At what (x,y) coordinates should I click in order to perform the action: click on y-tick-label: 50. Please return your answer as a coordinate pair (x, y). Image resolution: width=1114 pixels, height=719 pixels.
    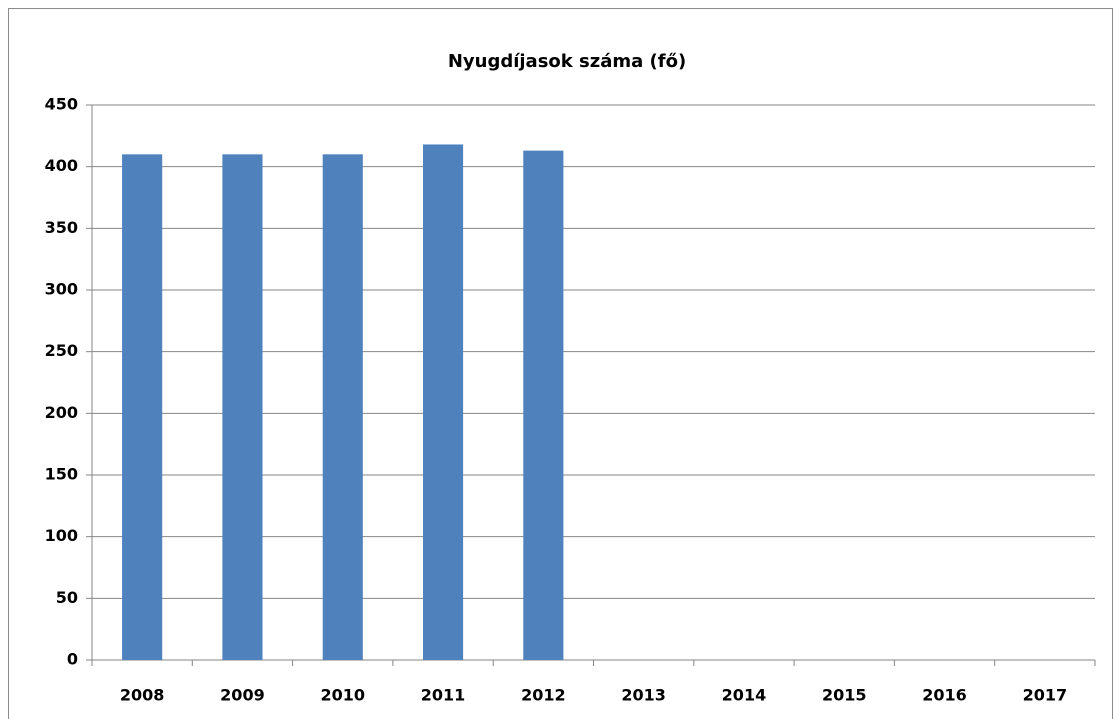
    Looking at the image, I should click on (67, 597).